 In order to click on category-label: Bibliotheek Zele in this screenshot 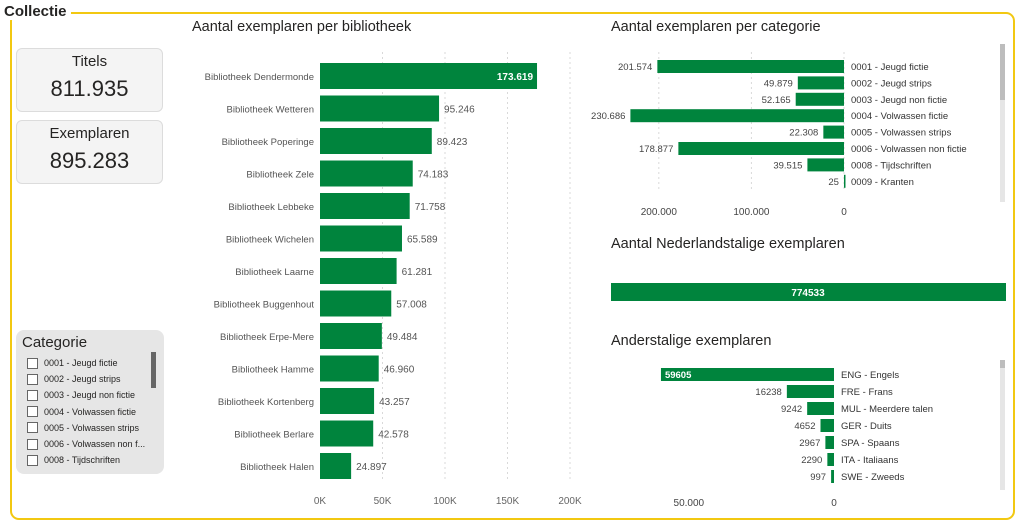, I will do `click(280, 175)`.